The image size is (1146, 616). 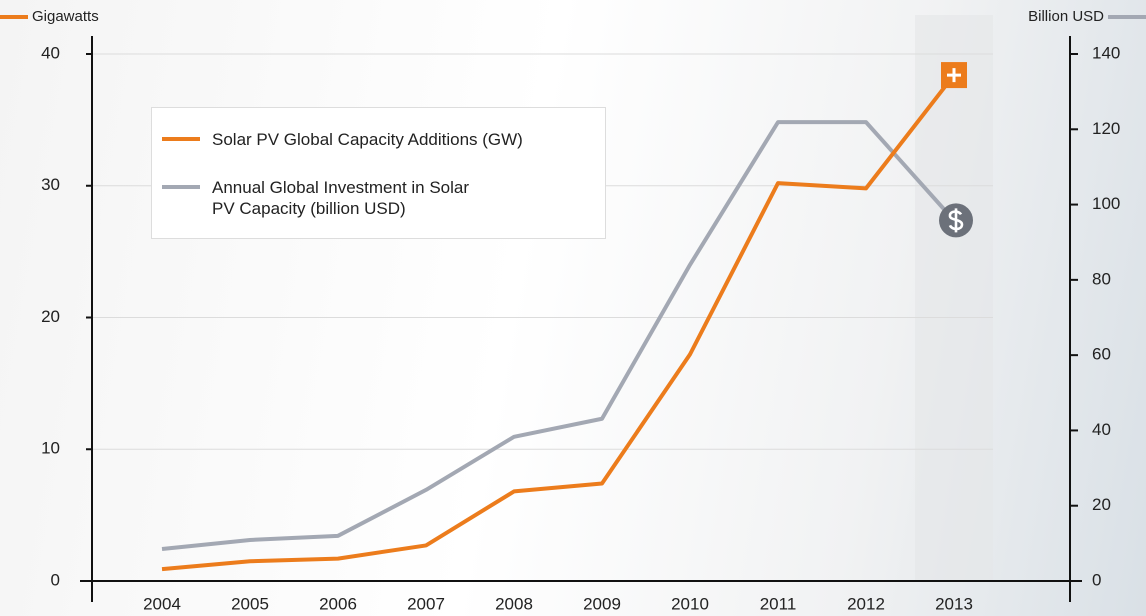 What do you see at coordinates (1096, 579) in the screenshot?
I see `y2-tick-label: 0` at bounding box center [1096, 579].